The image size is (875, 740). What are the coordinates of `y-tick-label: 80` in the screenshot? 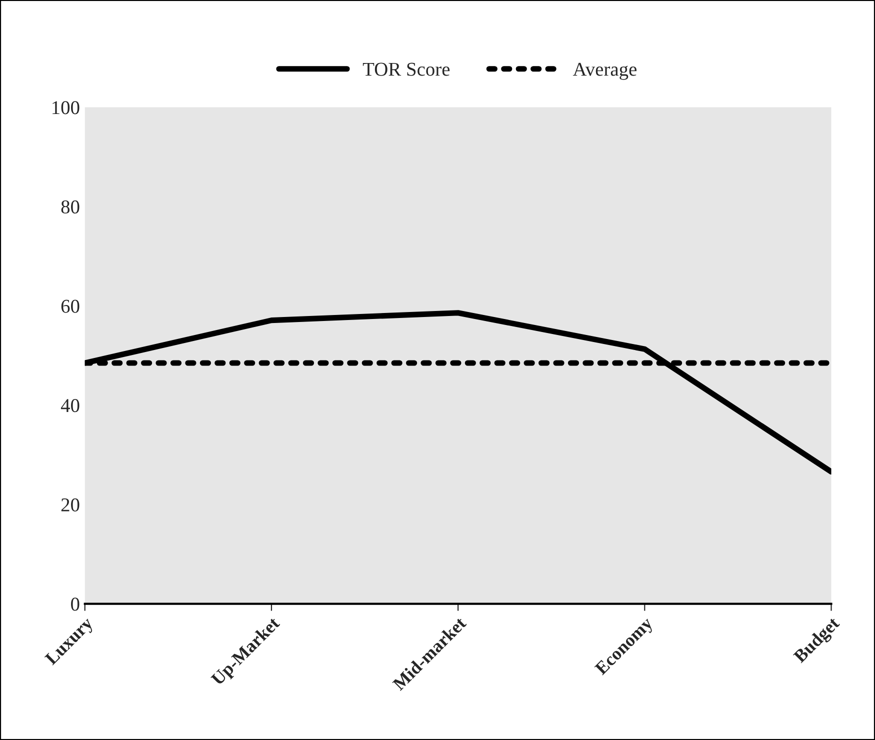 It's located at (70, 207).